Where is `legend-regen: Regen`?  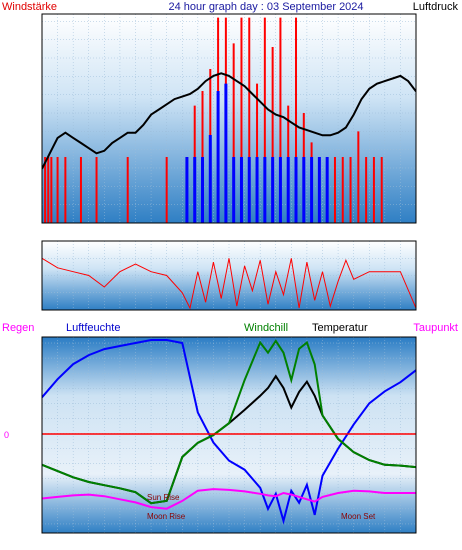
legend-regen: Regen is located at coordinates (18, 328).